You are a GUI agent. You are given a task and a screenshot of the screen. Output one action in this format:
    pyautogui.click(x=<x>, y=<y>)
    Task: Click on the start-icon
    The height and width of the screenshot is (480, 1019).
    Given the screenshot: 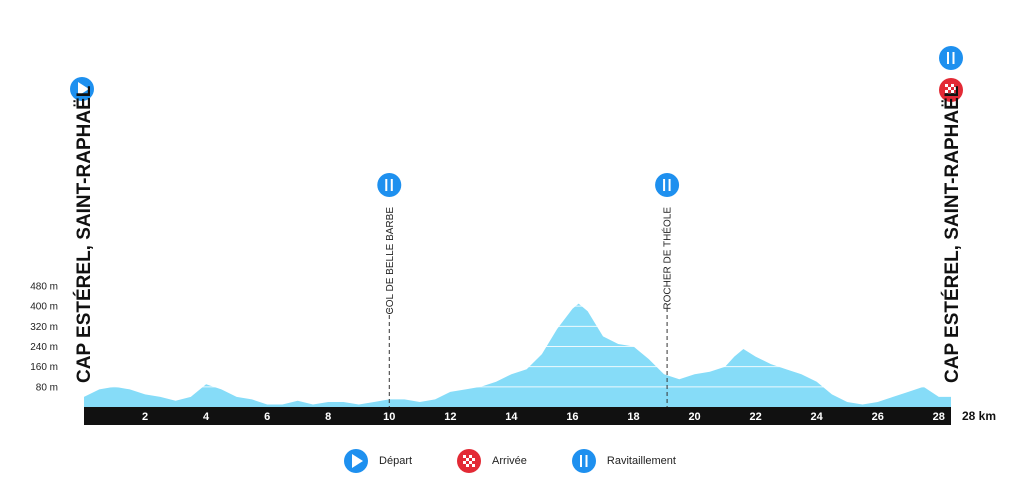 What is the action you would take?
    pyautogui.click(x=356, y=461)
    